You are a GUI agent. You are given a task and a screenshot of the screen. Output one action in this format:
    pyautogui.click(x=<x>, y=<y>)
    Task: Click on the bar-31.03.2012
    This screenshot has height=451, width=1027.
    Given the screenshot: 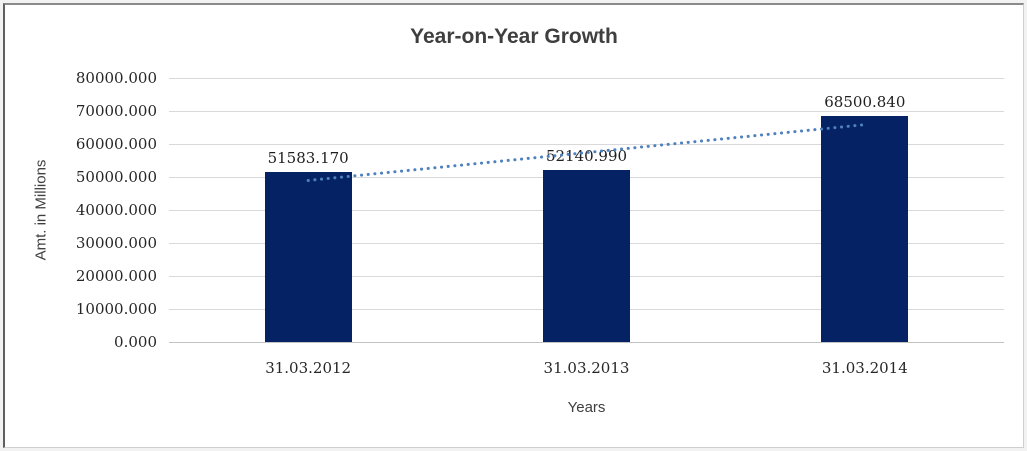 What is the action you would take?
    pyautogui.click(x=308, y=256)
    